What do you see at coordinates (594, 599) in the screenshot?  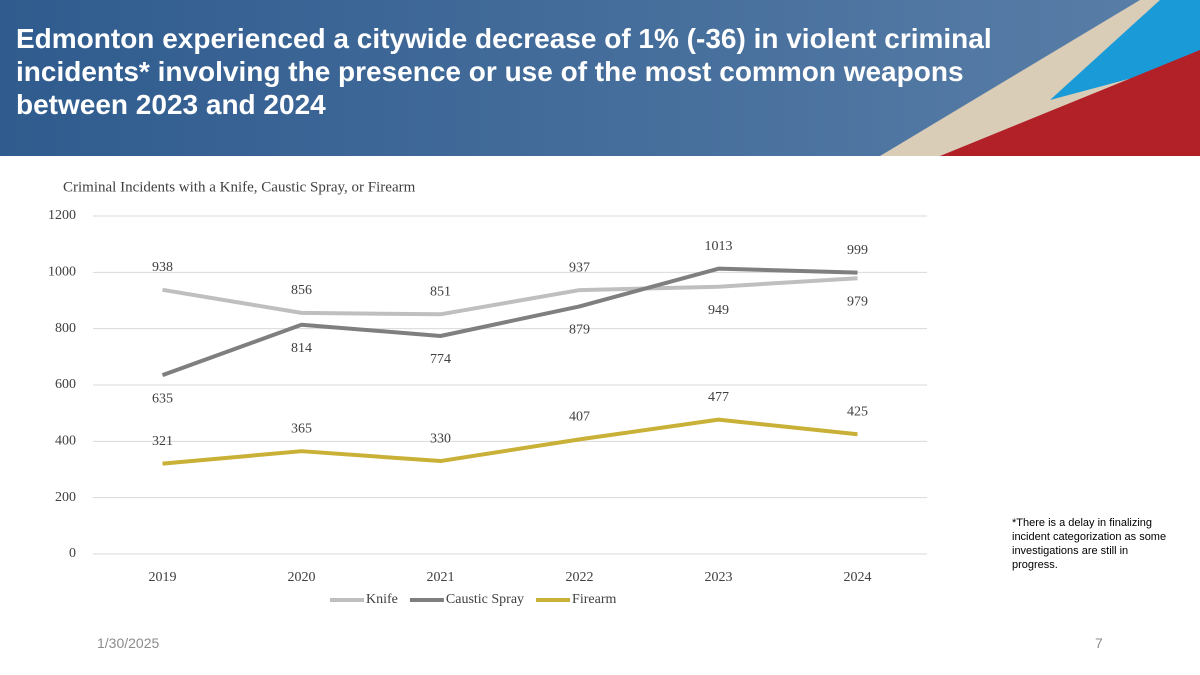 I see `legend-label: Firearm` at bounding box center [594, 599].